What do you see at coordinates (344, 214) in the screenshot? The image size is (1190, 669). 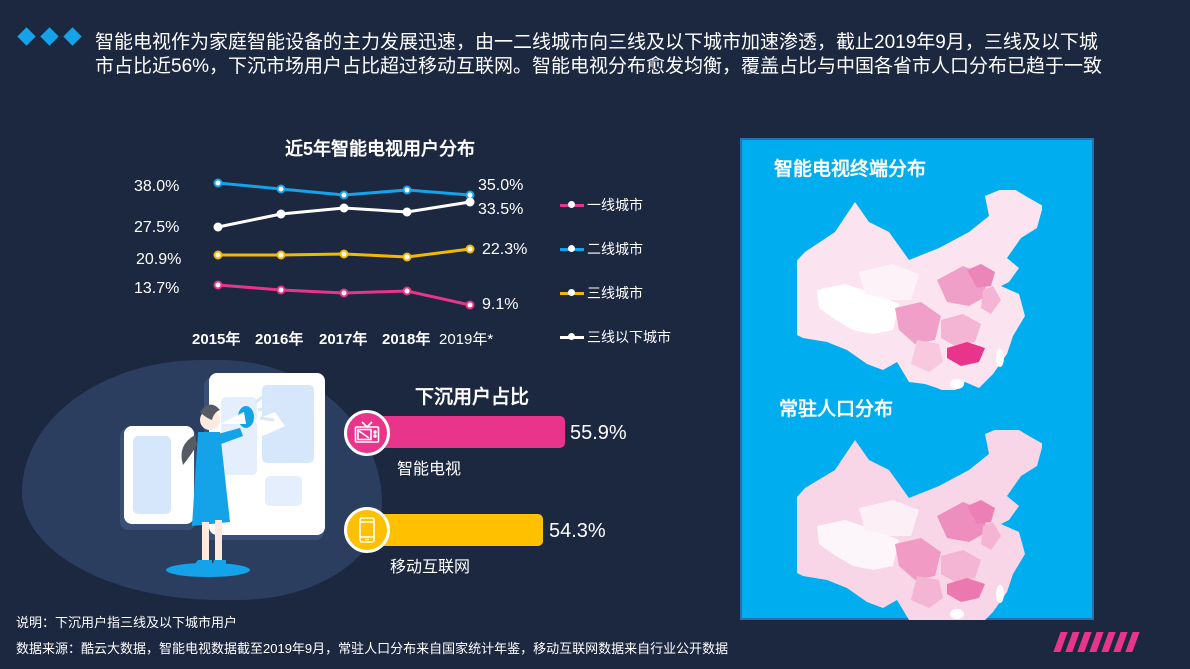 I see `series-line-below-tier3` at bounding box center [344, 214].